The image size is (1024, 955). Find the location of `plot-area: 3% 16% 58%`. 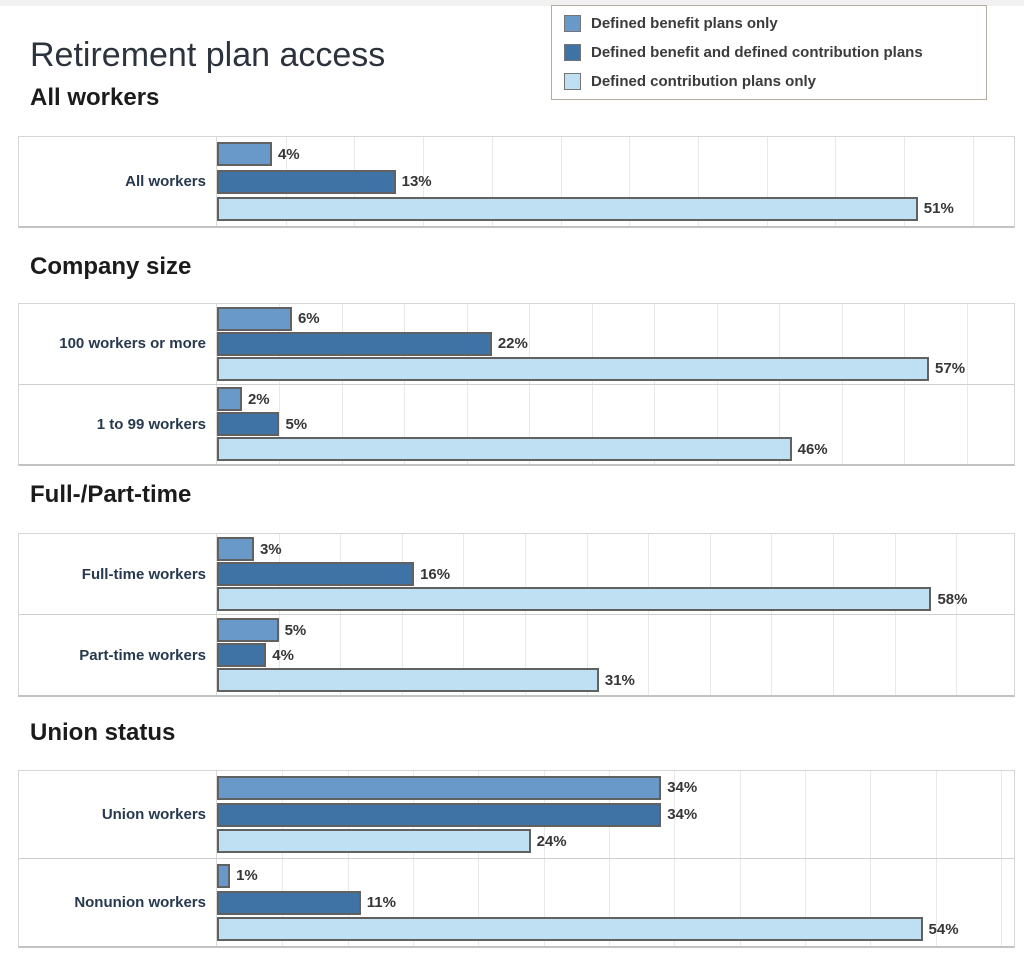

plot-area: 3% 16% 58% is located at coordinates (615, 574).